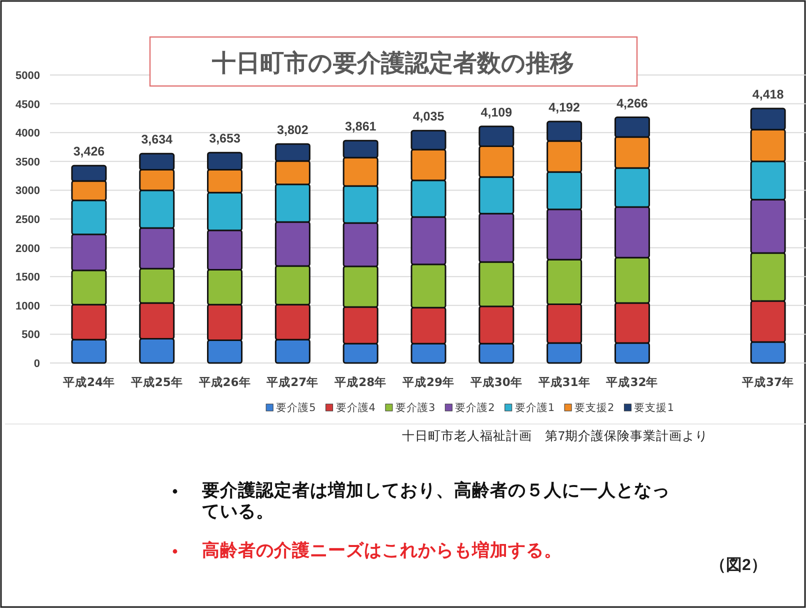  Describe the element at coordinates (28, 248) in the screenshot. I see `y-tick-label: 2000` at that location.